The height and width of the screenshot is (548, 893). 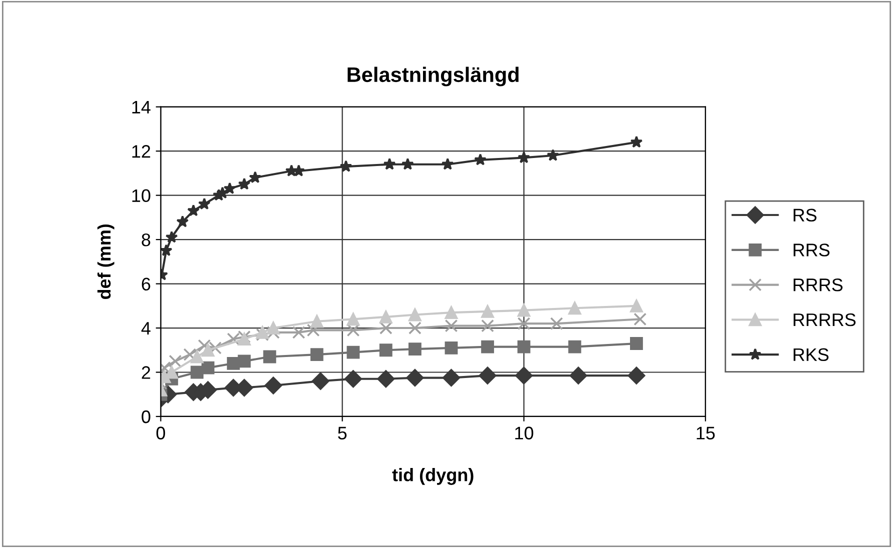 I want to click on y-tick-label: 12, so click(x=141, y=151).